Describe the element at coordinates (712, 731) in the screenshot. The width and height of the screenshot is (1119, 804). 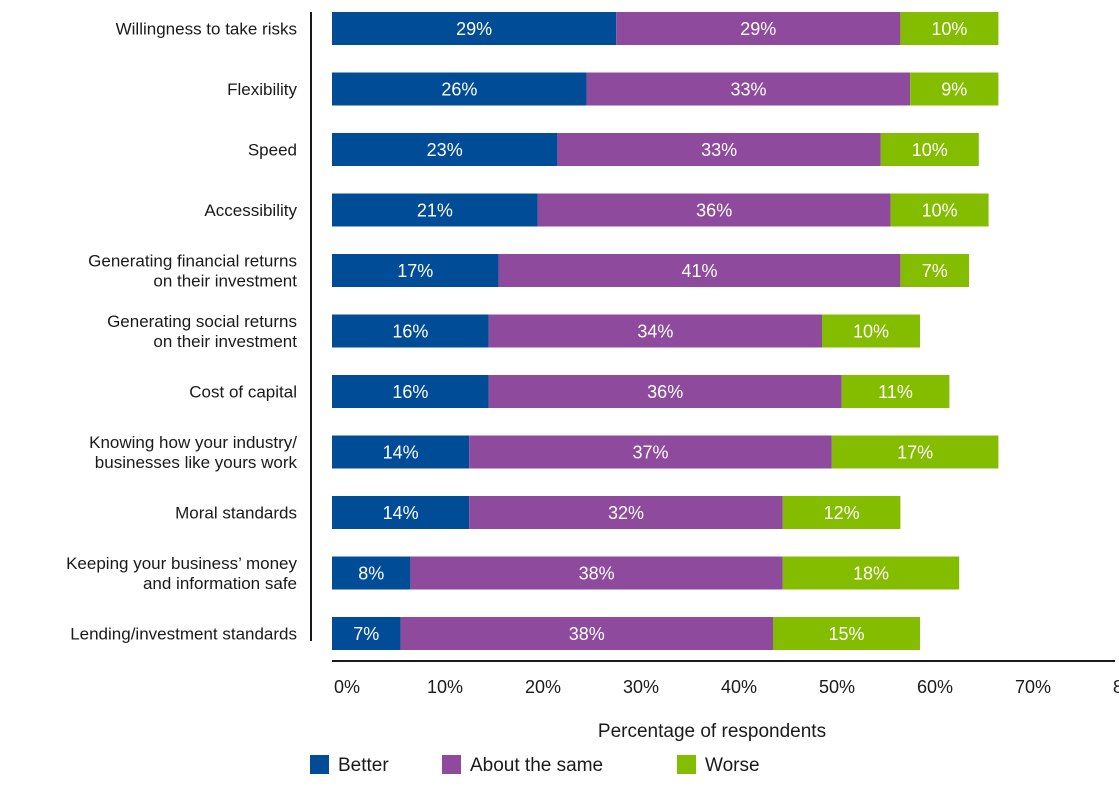
I see `x-axis-title: Percentage of respondents` at that location.